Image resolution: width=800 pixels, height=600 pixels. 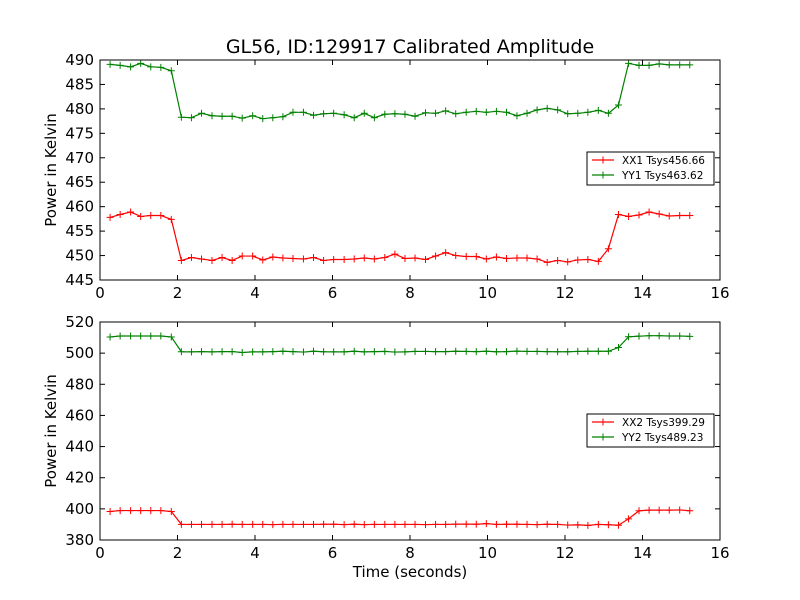 I want to click on legend-label: YY2 Tsys489.23, so click(x=662, y=438).